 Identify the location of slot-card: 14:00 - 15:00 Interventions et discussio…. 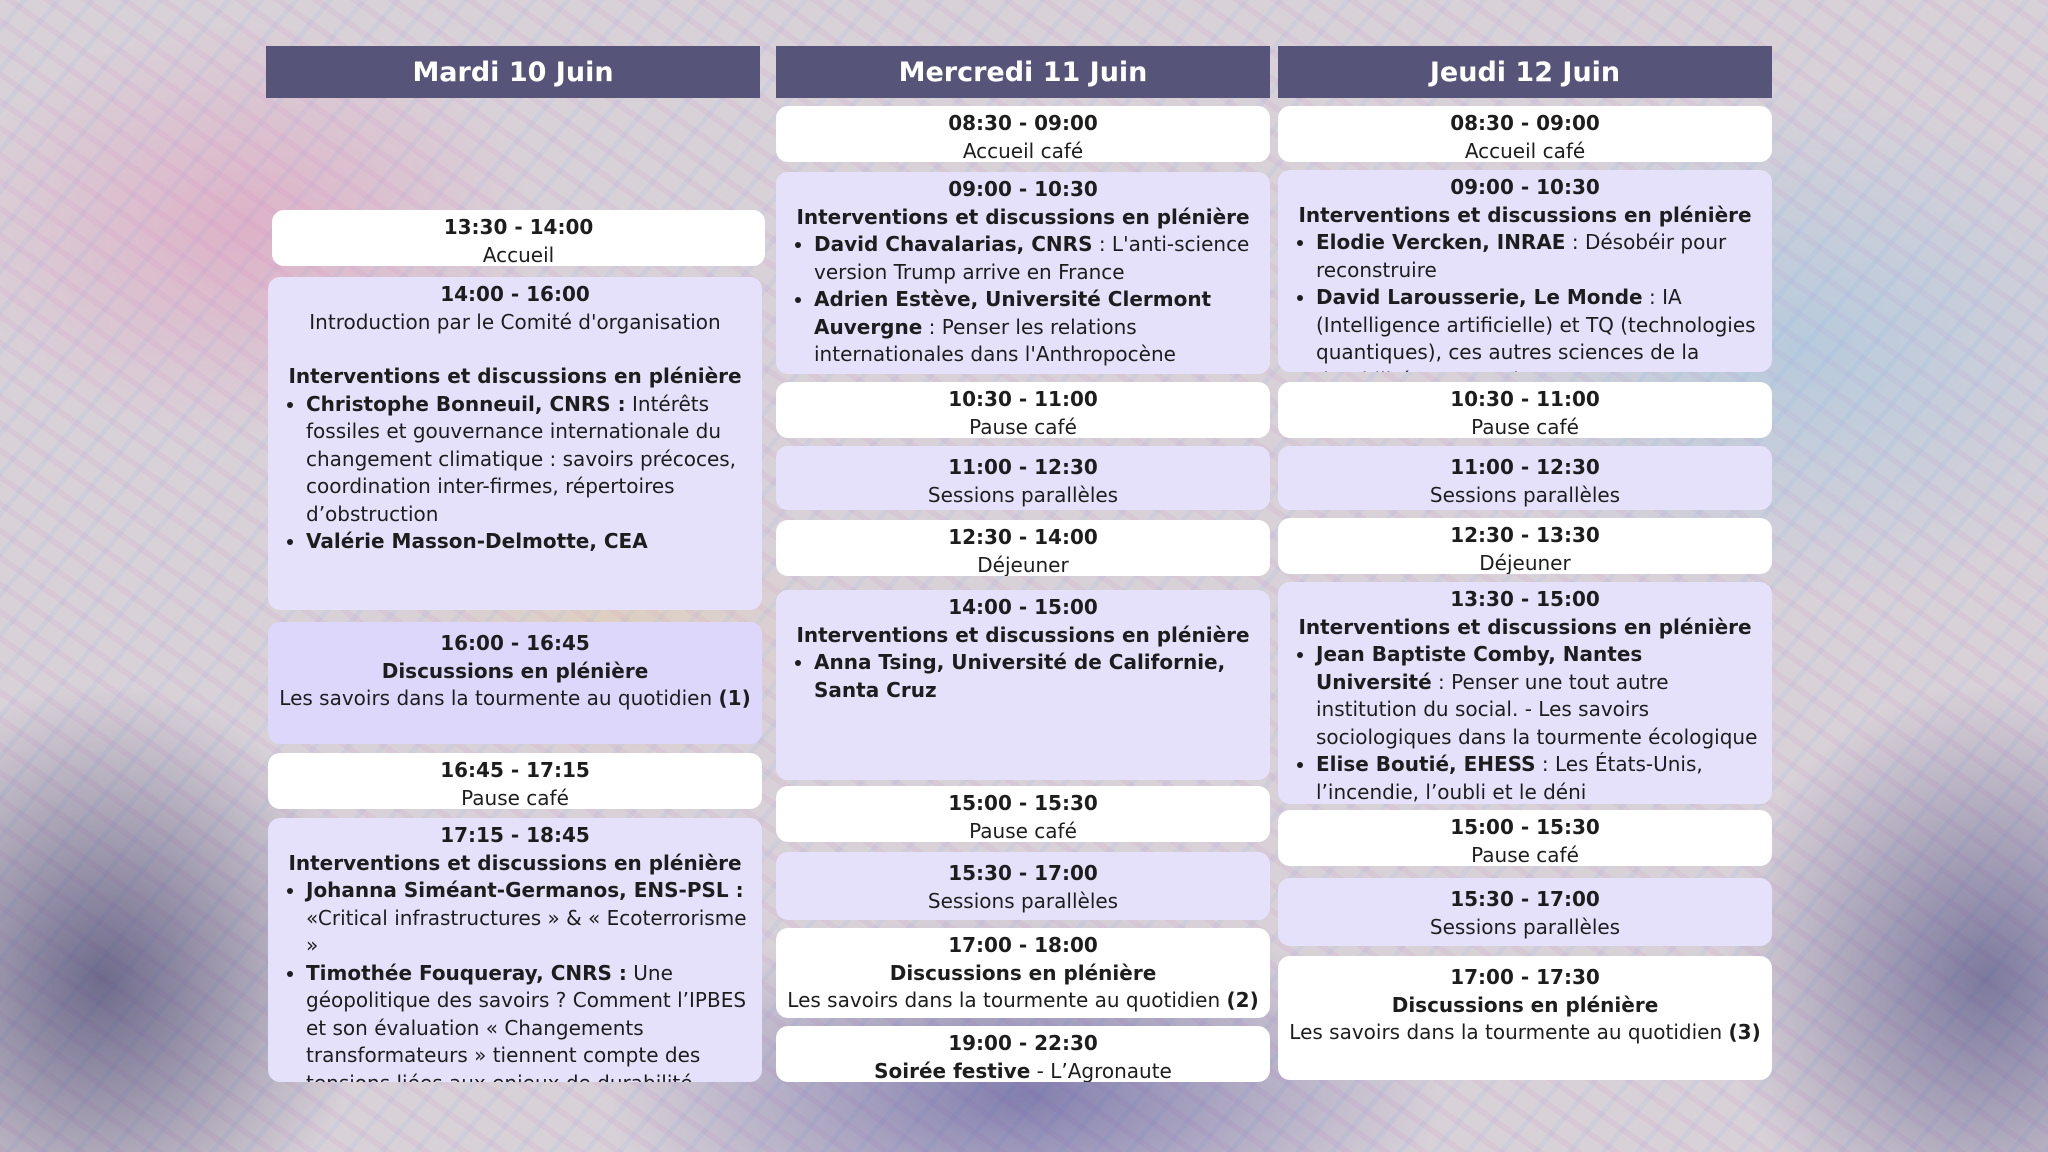
(1023, 685).